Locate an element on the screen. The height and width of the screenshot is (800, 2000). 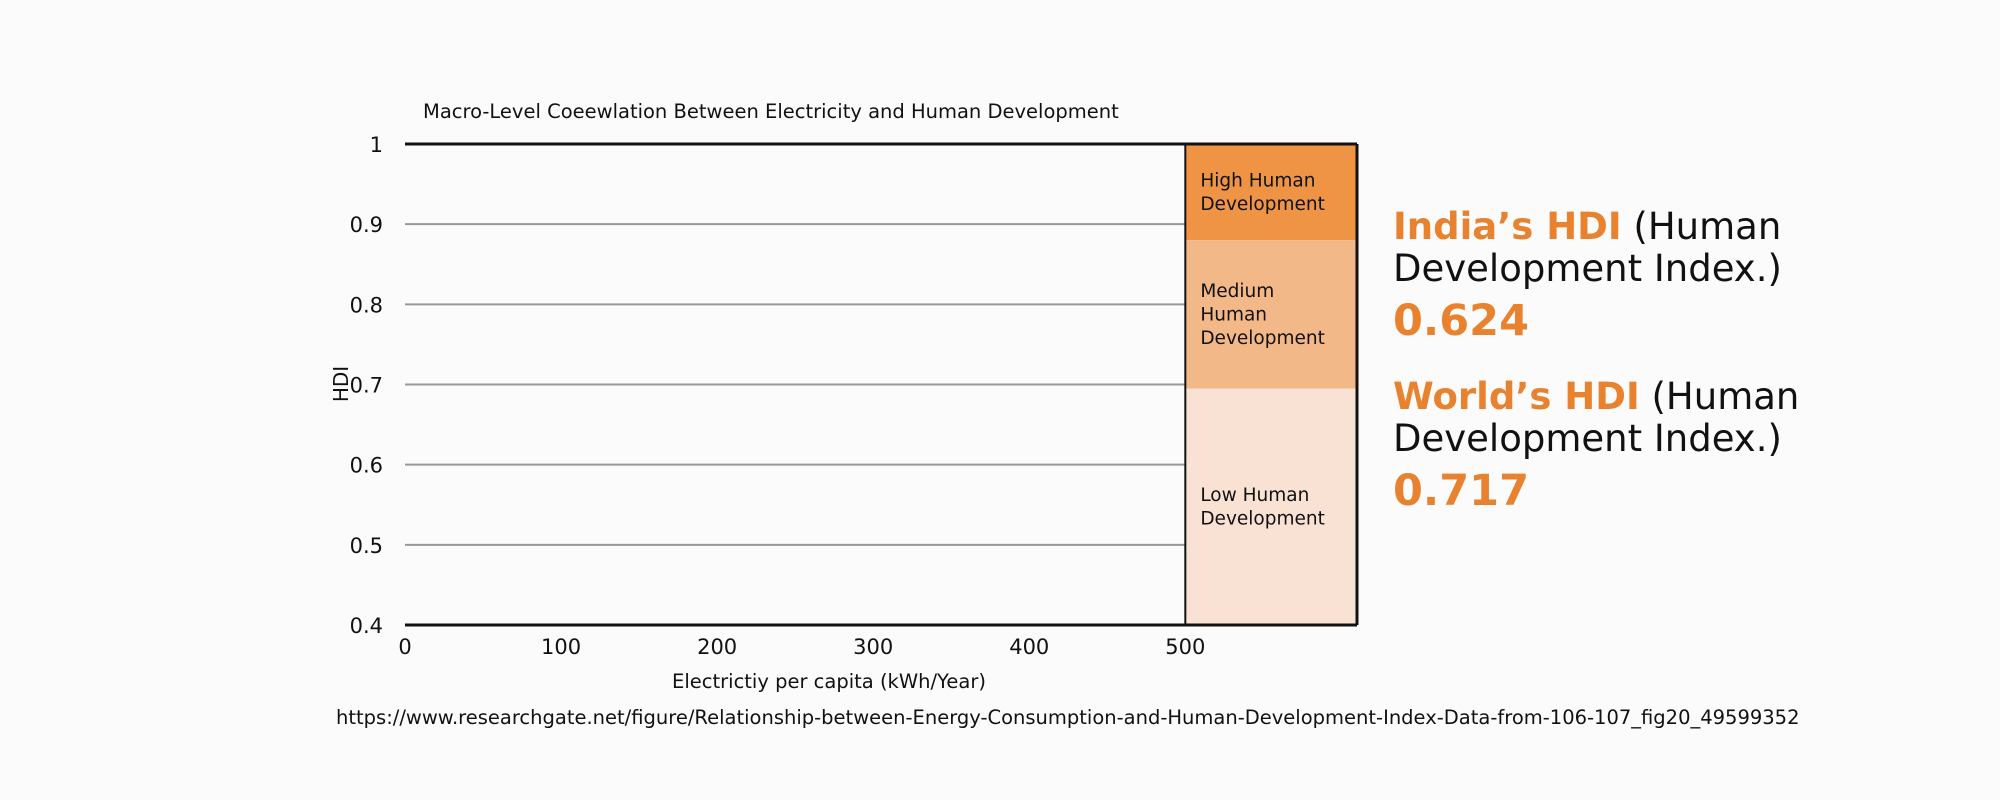
band-label-2-1: Development is located at coordinates (1262, 519).